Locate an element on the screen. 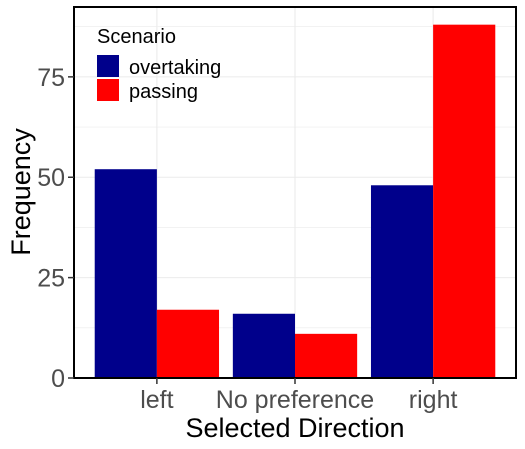 This screenshot has width=525, height=449. bar-passing-no-preference is located at coordinates (326, 355).